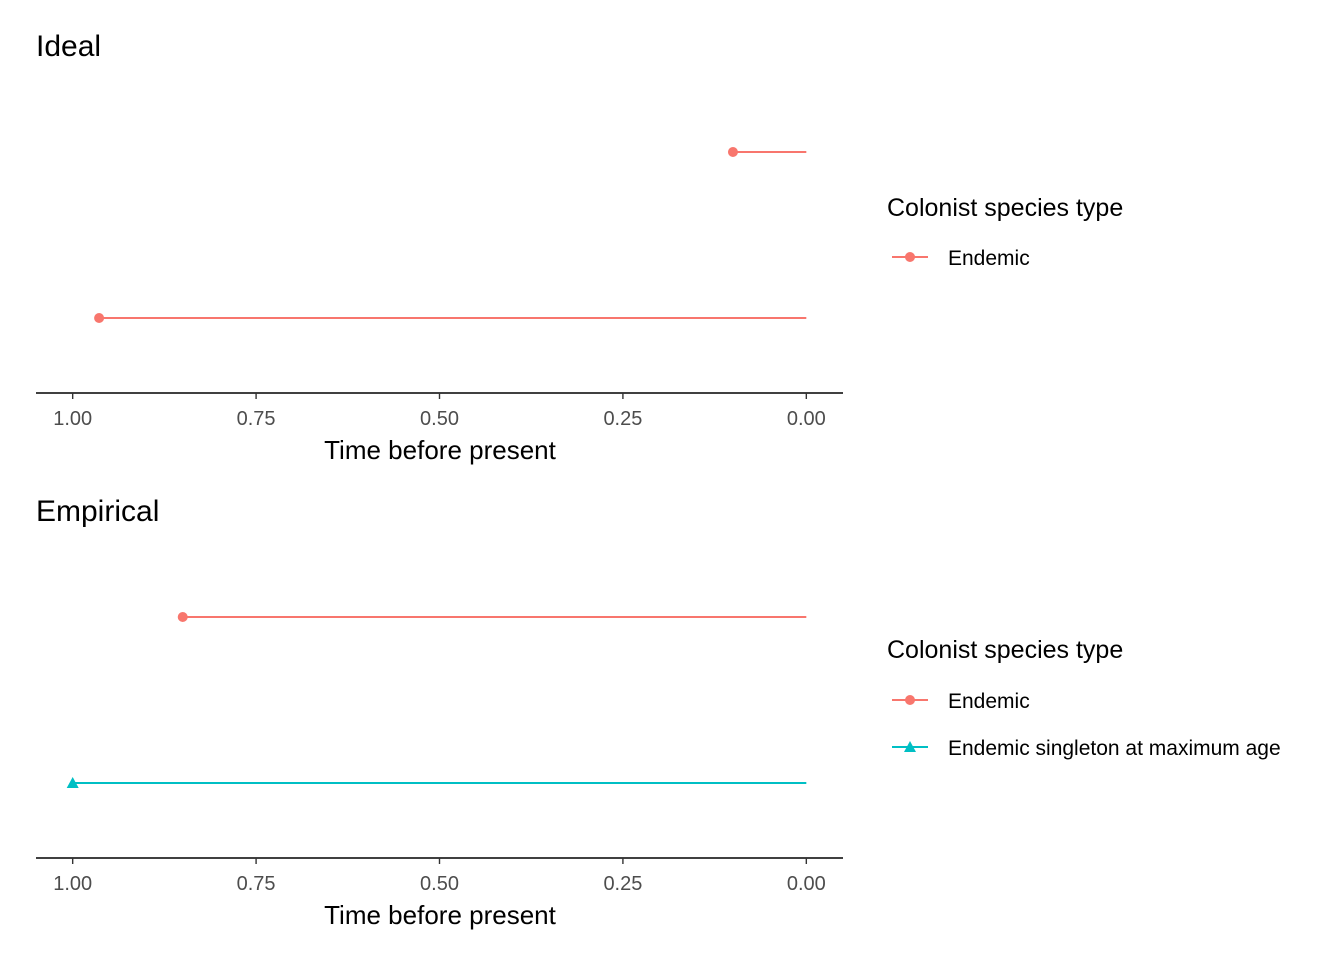 The height and width of the screenshot is (960, 1344). I want to click on legend-key-triangle-icon, so click(910, 746).